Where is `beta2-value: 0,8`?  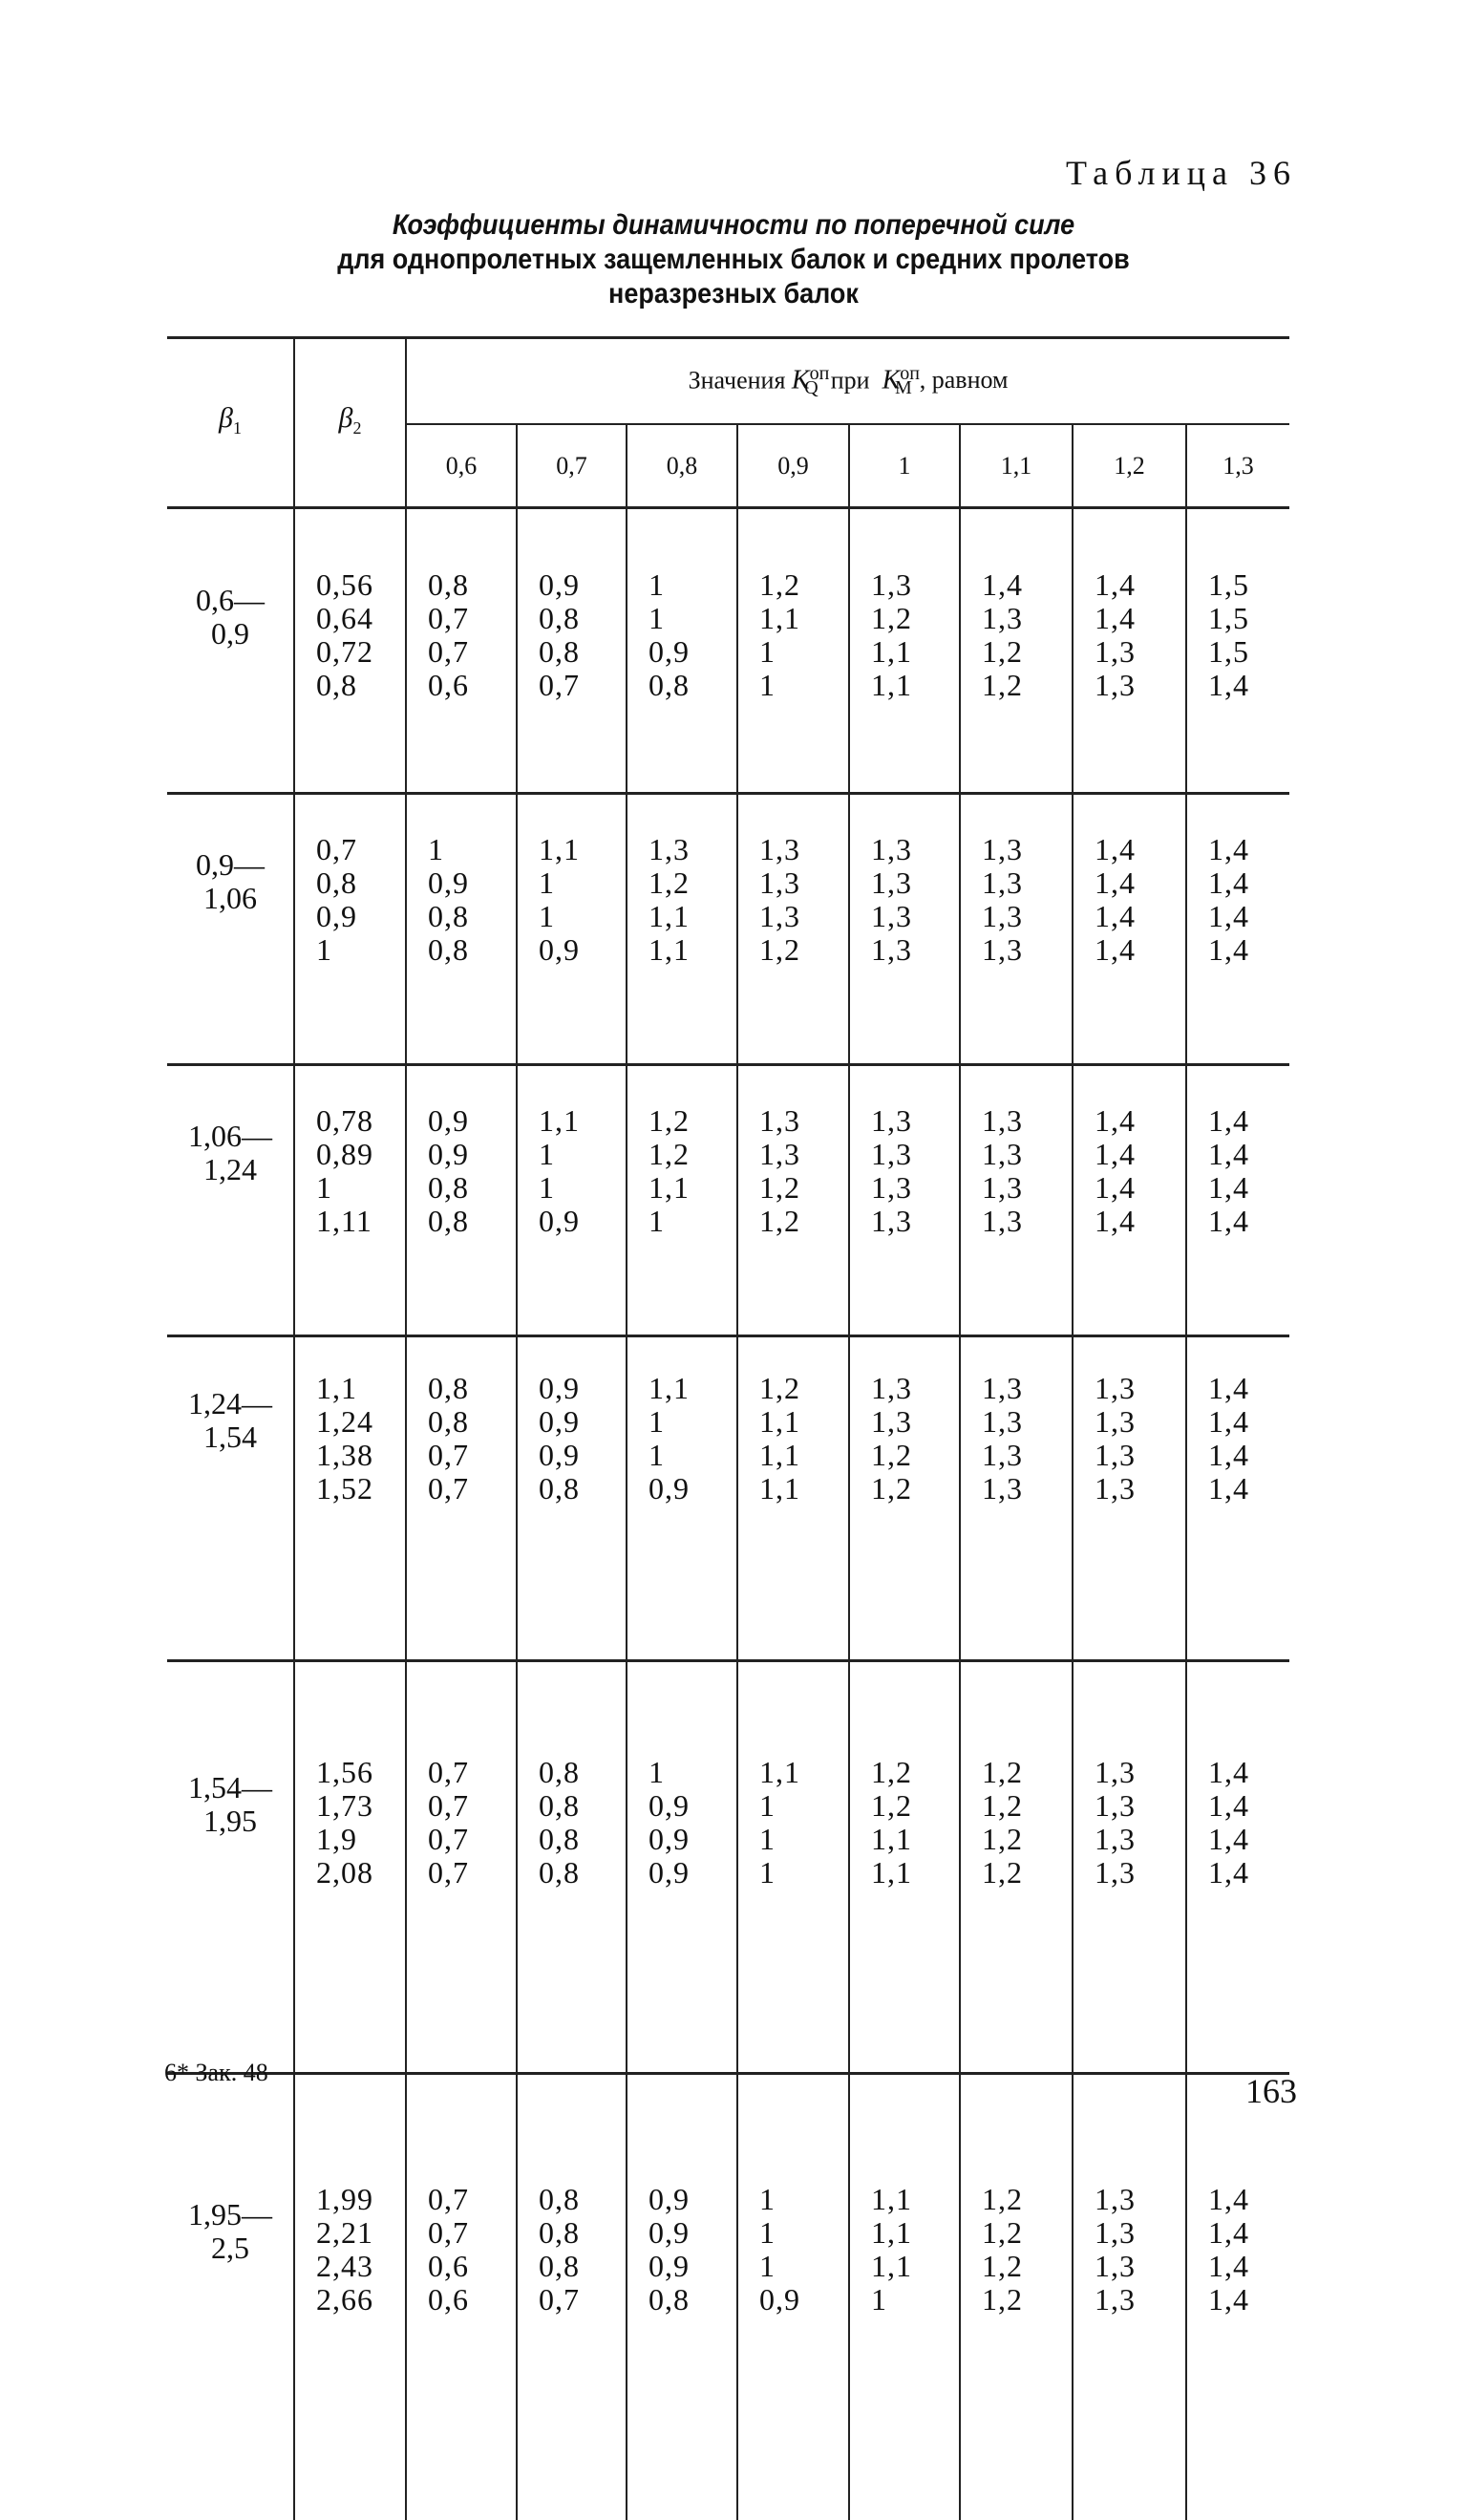
beta2-value: 0,8 is located at coordinates (350, 685).